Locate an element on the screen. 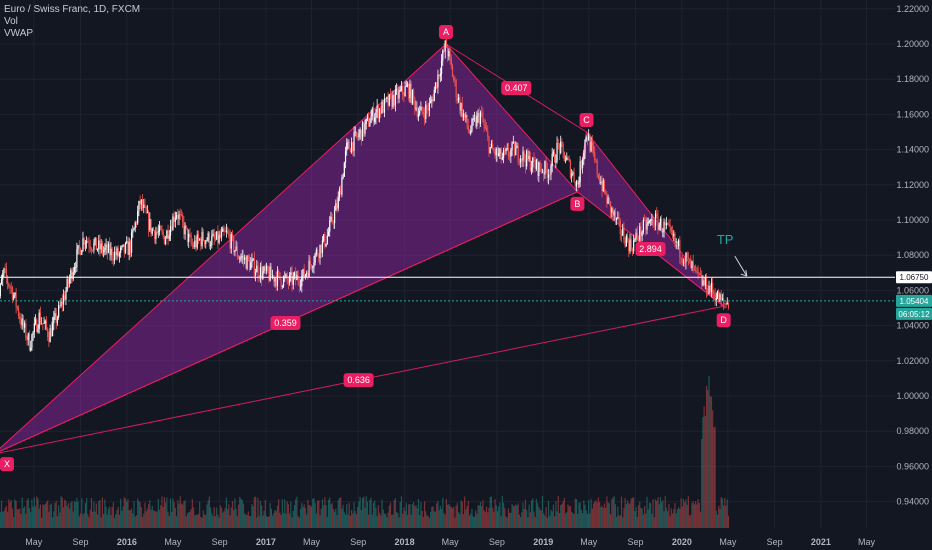 The width and height of the screenshot is (932, 550). vwap-indicator-label: VWAP is located at coordinates (19, 33).